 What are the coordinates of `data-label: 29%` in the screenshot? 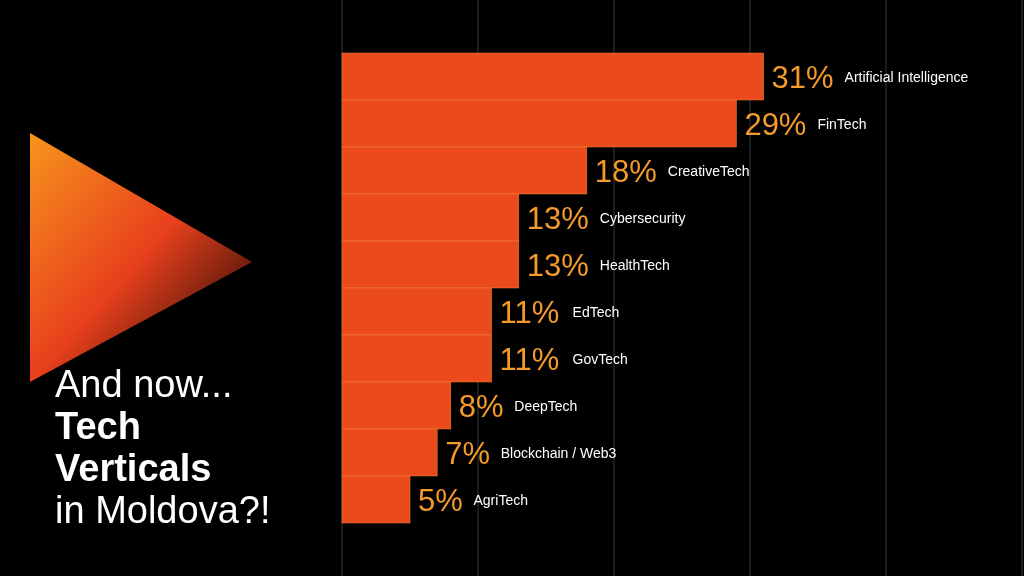 It's located at (775, 124).